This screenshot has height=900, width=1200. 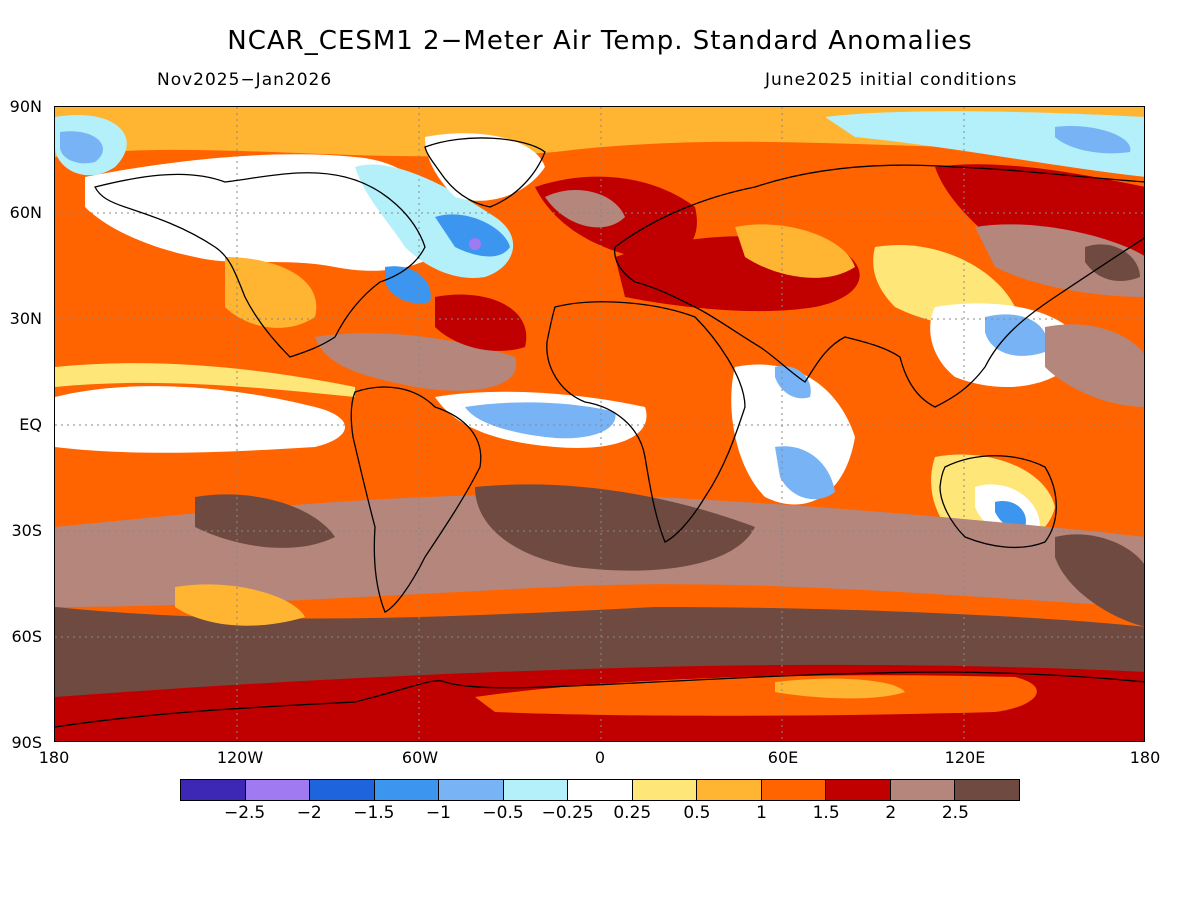 What do you see at coordinates (240, 757) in the screenshot?
I see `lon-label-120w: 120W` at bounding box center [240, 757].